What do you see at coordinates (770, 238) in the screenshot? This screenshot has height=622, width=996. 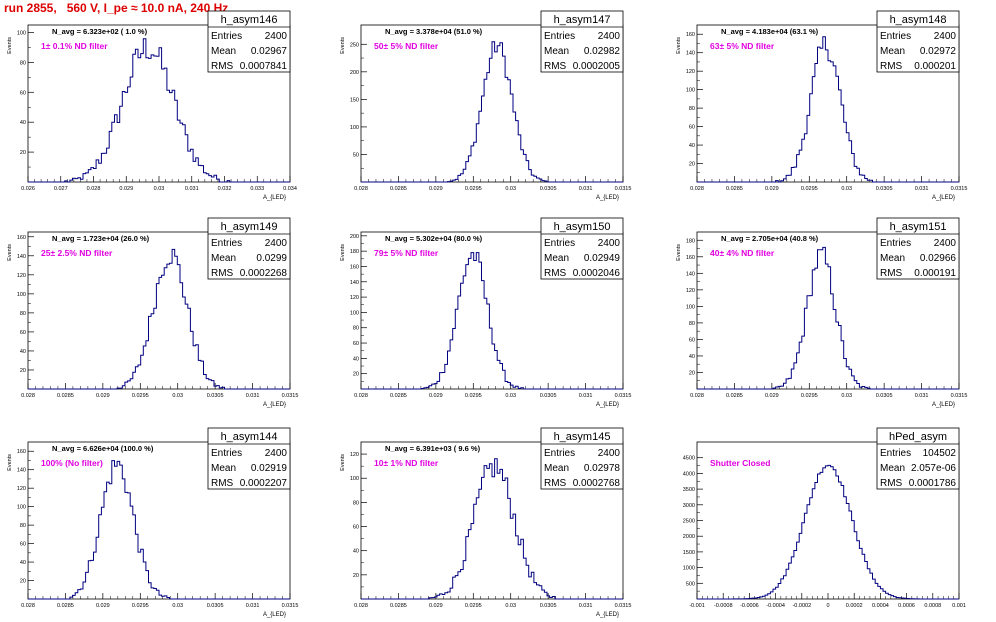 I see `navg-label: N_avg = 2.705e+04 (40.8 %)` at bounding box center [770, 238].